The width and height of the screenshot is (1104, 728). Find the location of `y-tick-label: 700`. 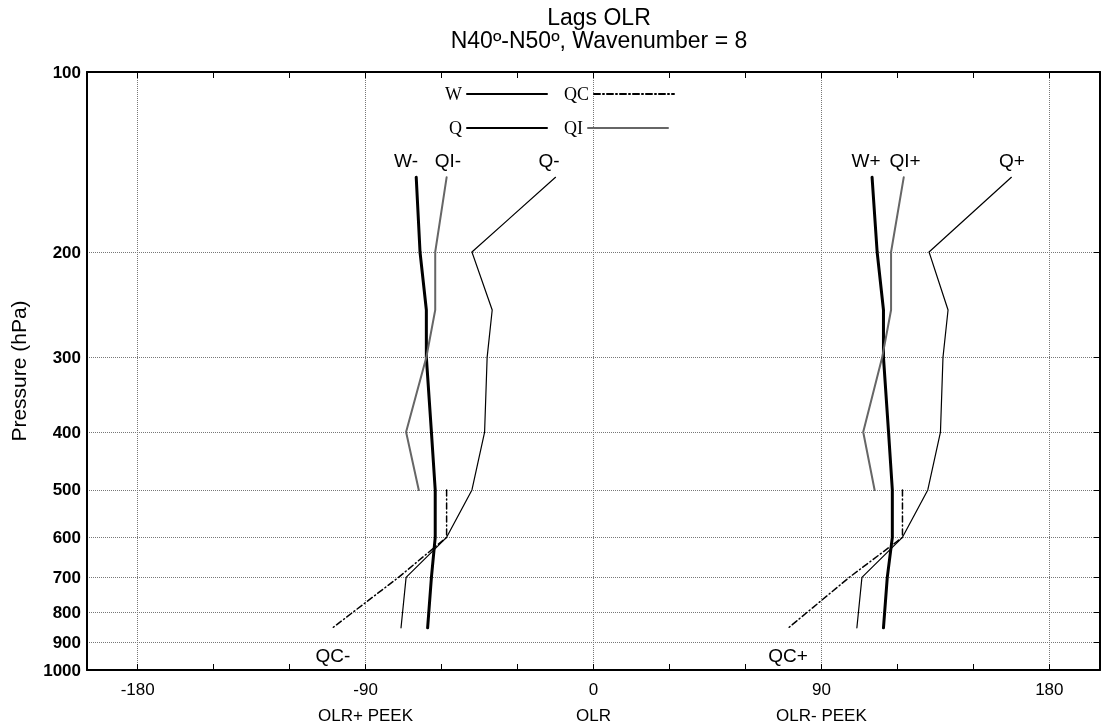

y-tick-label: 700 is located at coordinates (66, 577).